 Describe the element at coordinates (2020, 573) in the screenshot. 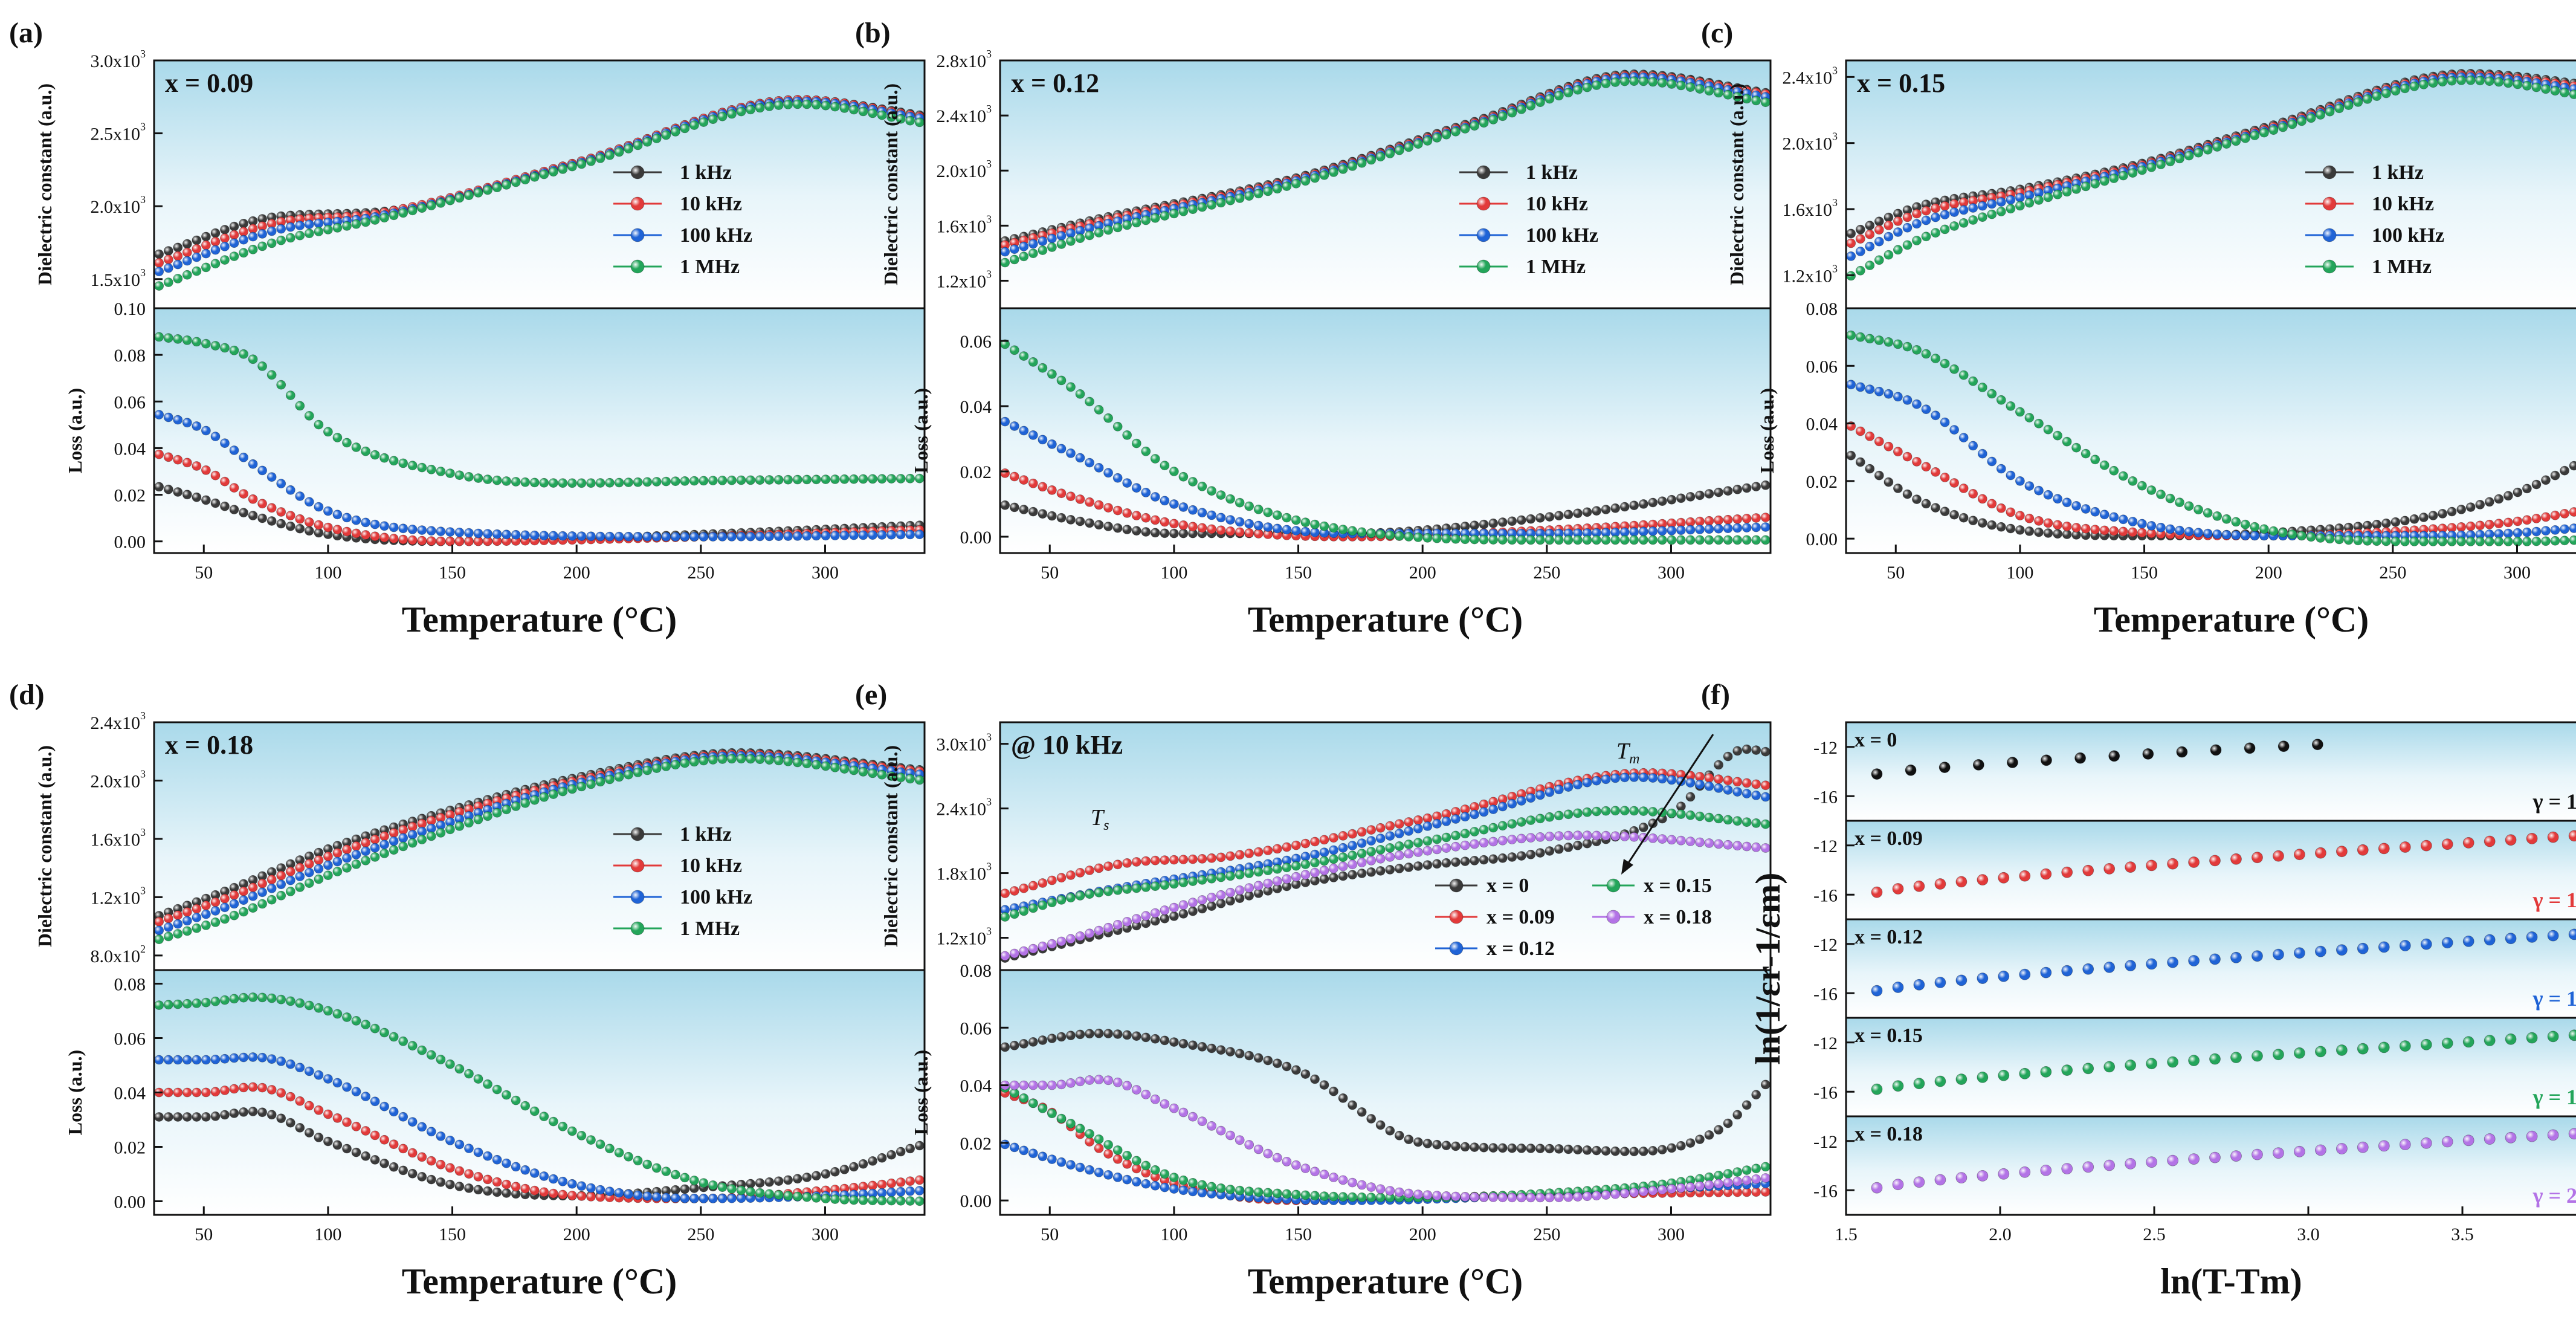

I see `x-tick-label: 100` at that location.